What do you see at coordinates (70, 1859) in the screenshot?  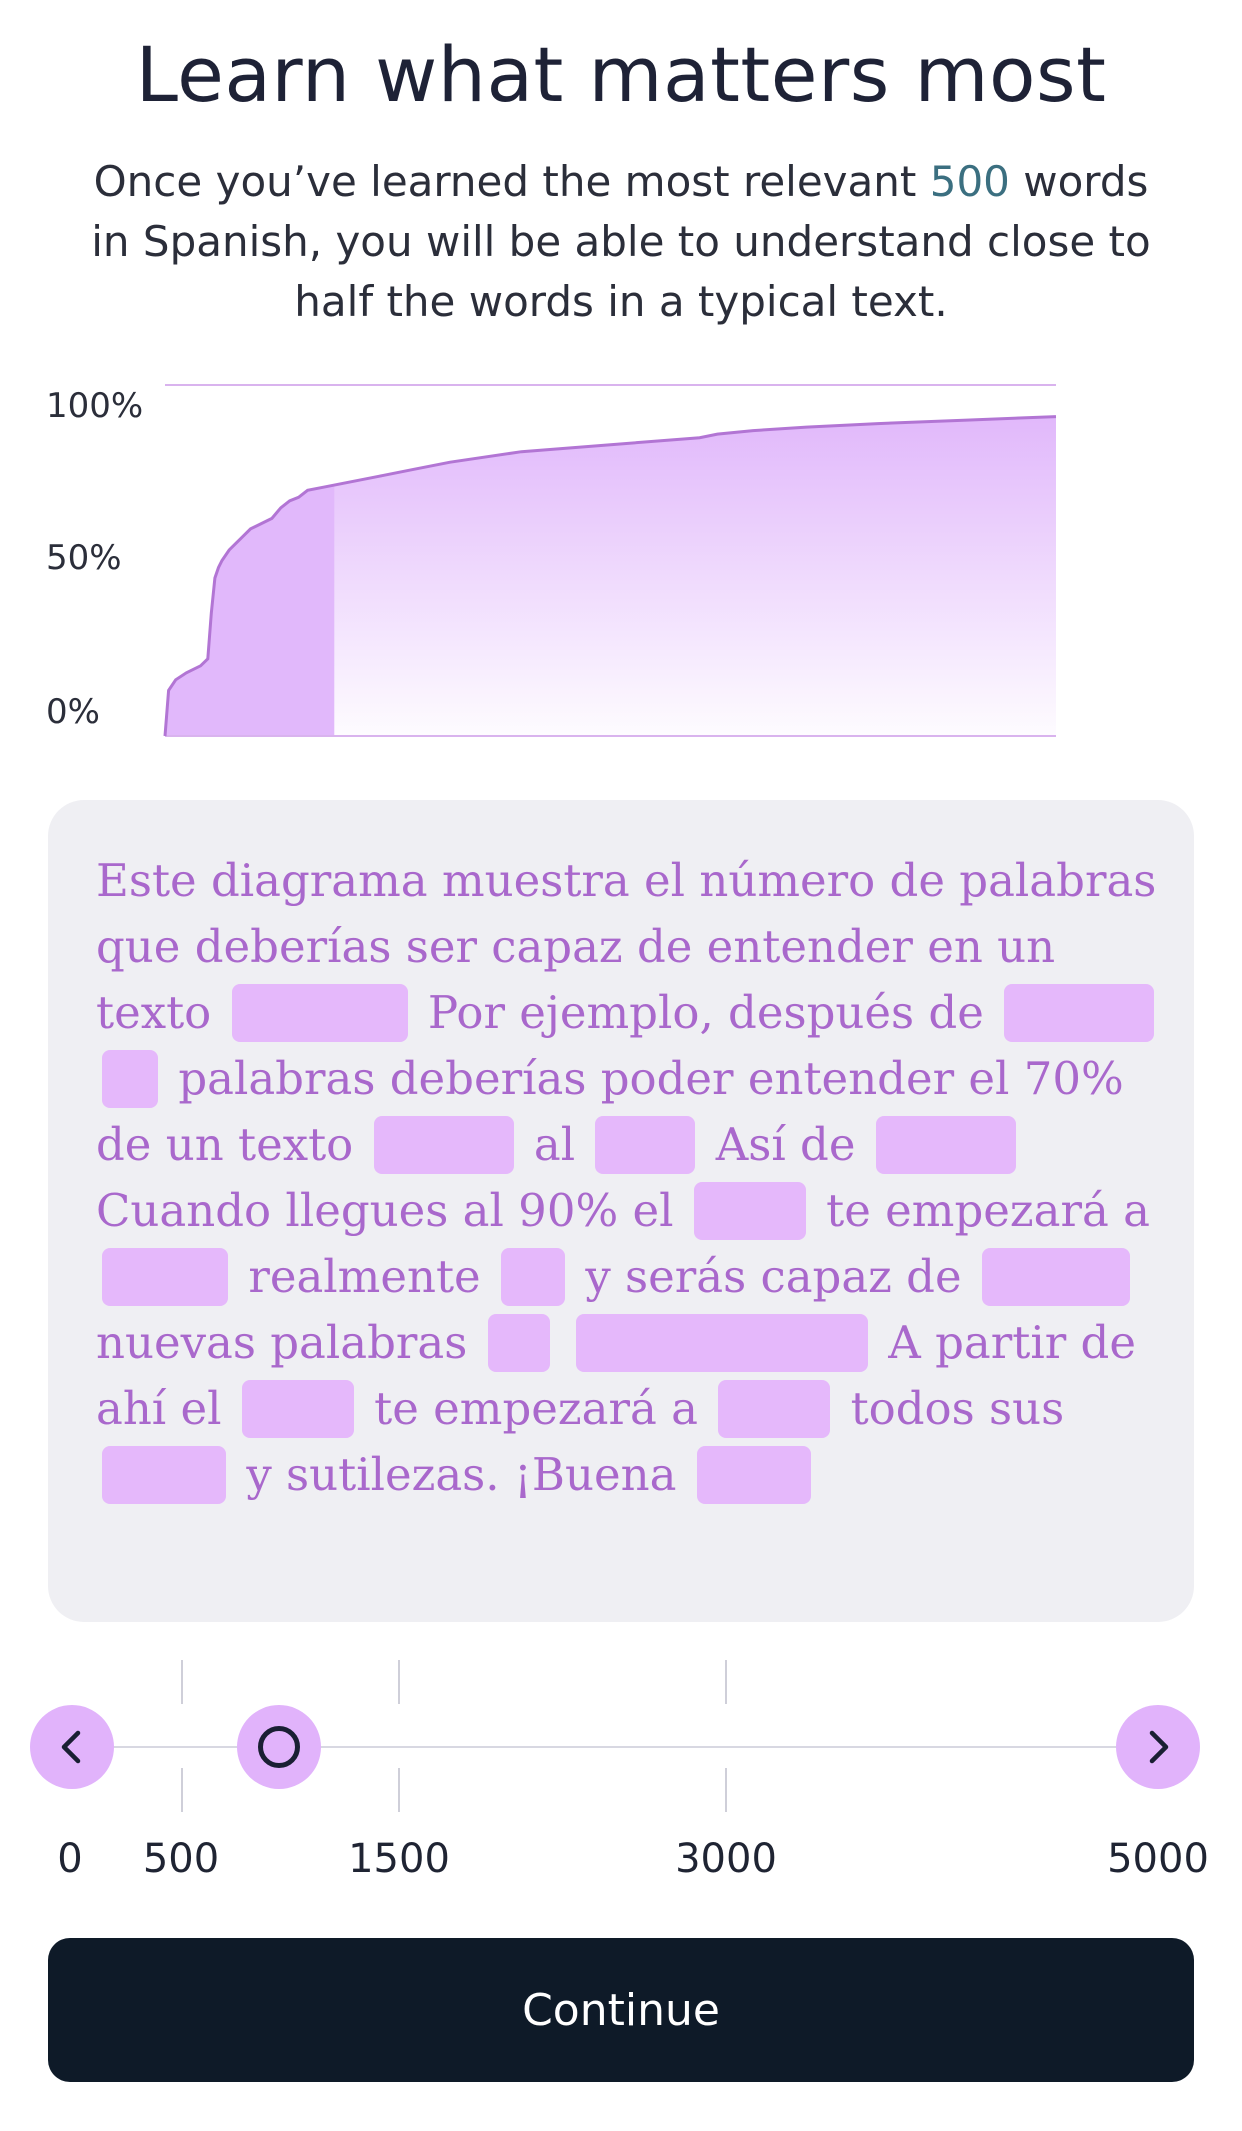 I see `slider-label-0: 0` at bounding box center [70, 1859].